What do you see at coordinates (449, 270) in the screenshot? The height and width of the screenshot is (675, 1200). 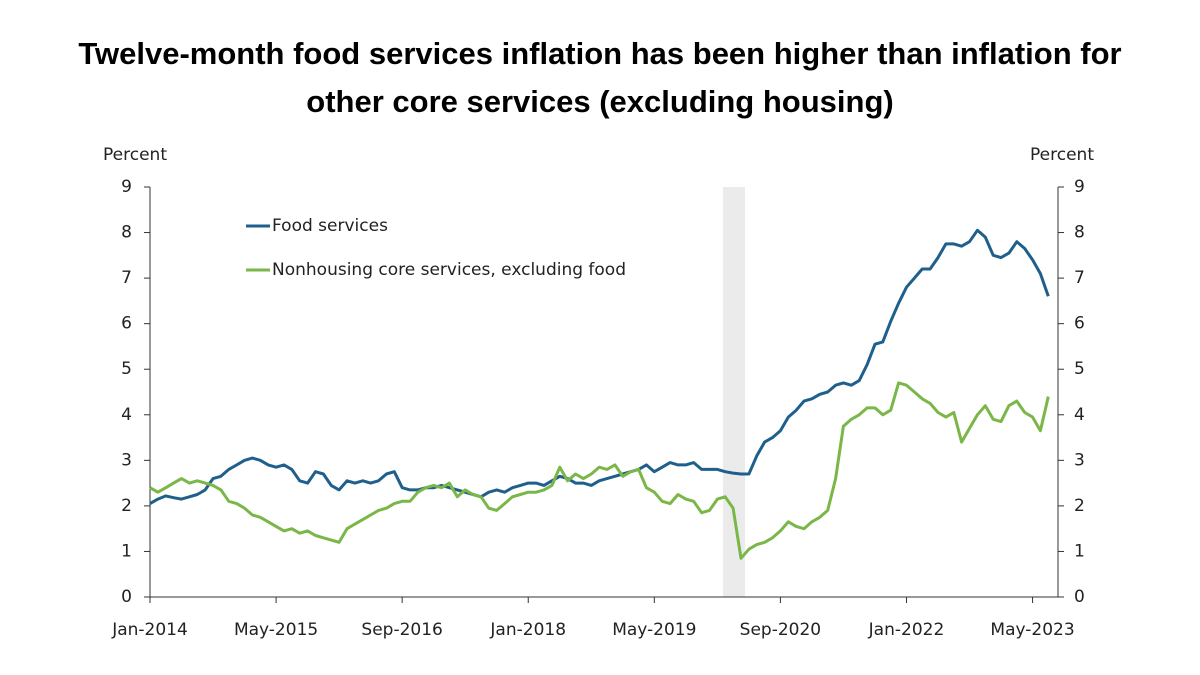 I see `legend-label: Nonhousing core services, excluding food` at bounding box center [449, 270].